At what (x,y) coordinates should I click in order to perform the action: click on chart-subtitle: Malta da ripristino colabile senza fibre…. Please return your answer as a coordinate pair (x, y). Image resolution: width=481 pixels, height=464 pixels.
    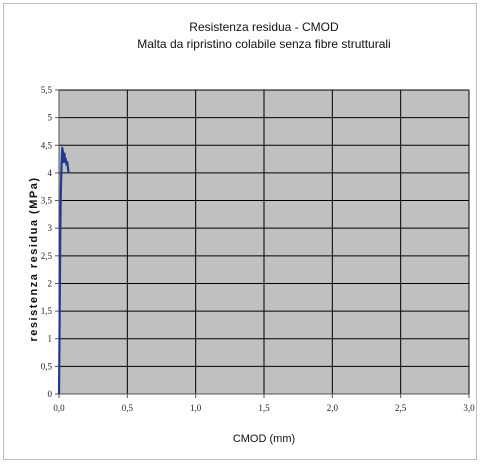
    Looking at the image, I should click on (263, 44).